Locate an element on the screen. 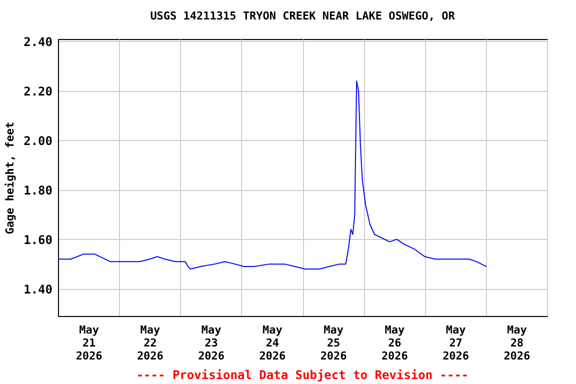  text: ---- Provisional Data Subject to Revision ---- is located at coordinates (302, 375).